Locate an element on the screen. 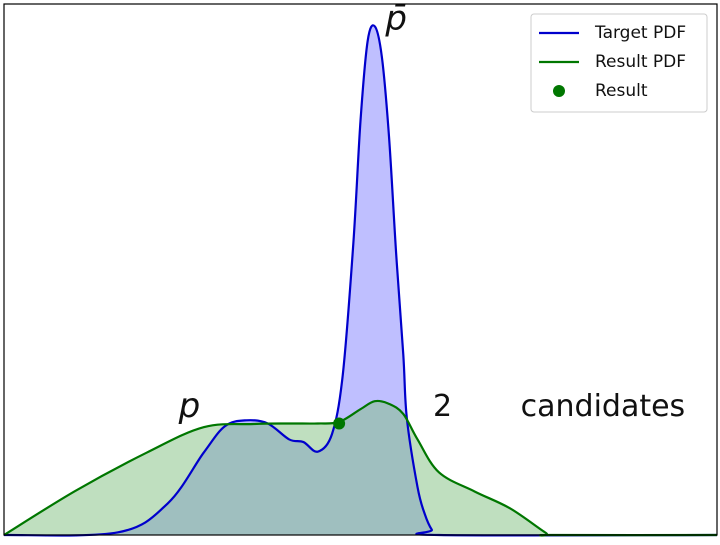  legend-label-result: Result is located at coordinates (621, 91).